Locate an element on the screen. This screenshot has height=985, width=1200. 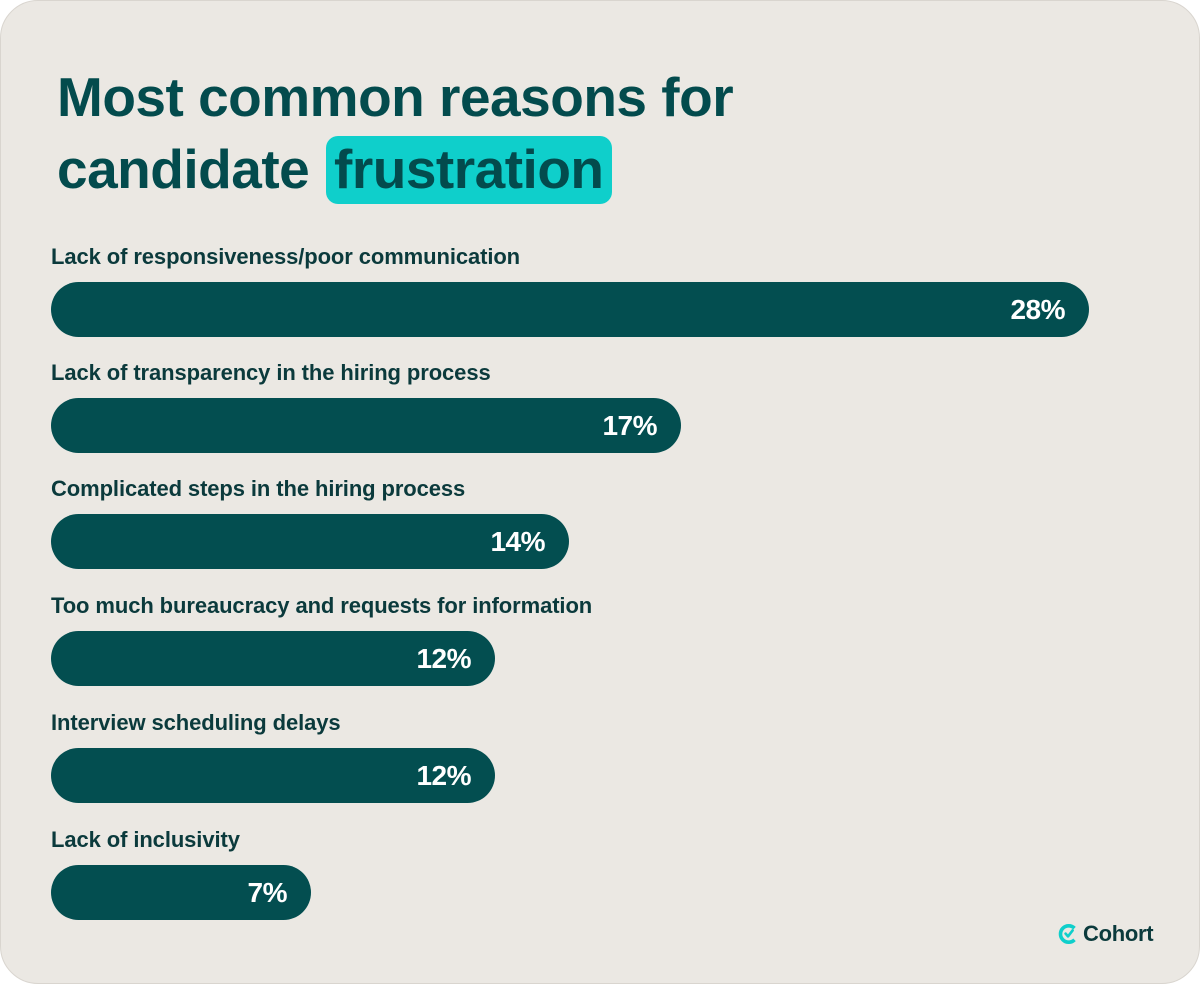
bar: 28% is located at coordinates (570, 309).